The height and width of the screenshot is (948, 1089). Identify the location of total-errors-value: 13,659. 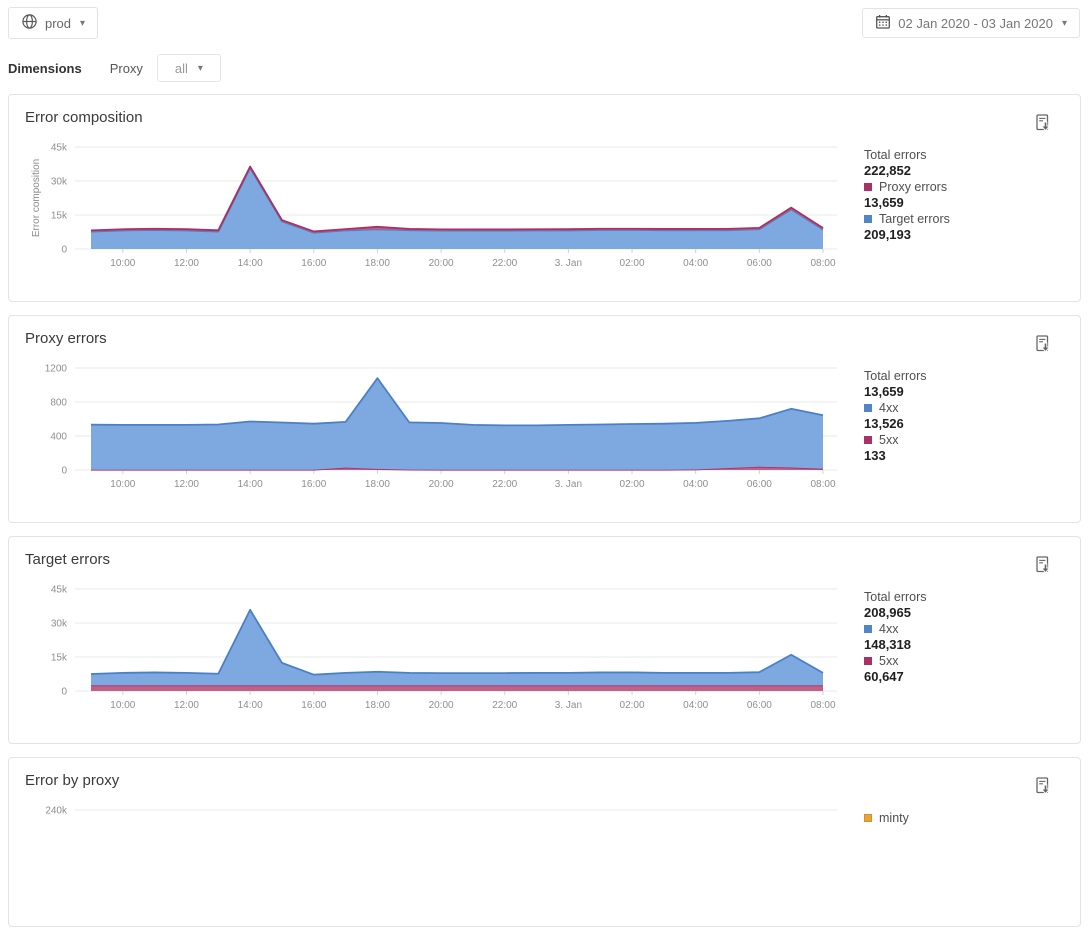
(884, 391).